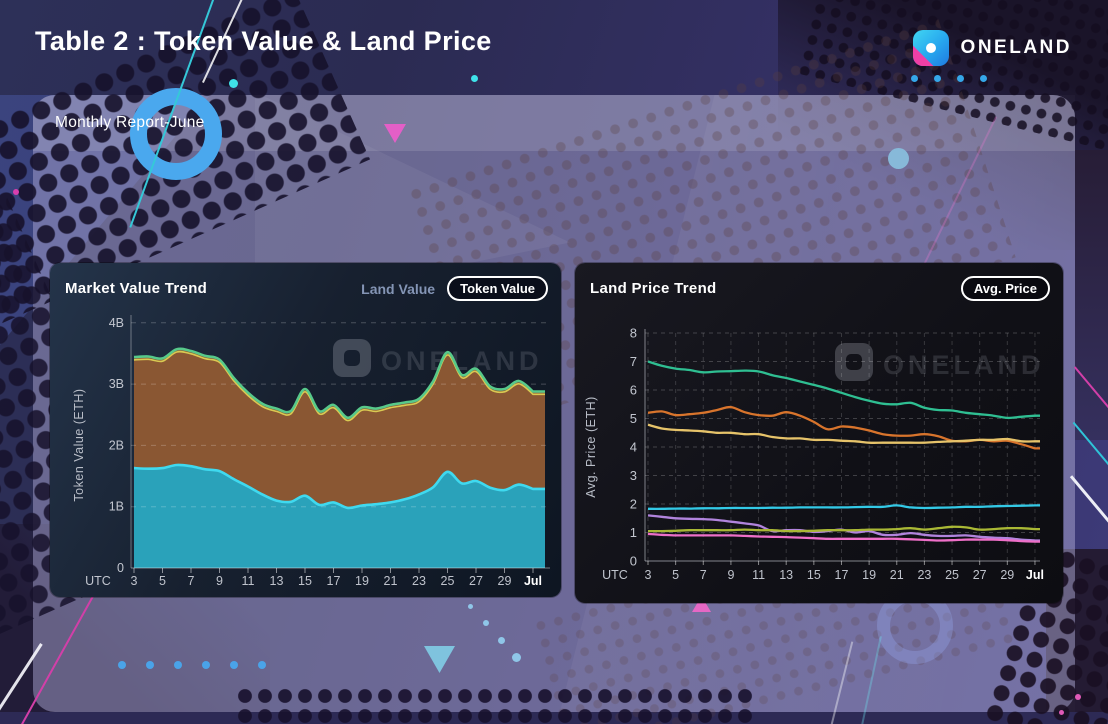  I want to click on land-value-toggle: Land Value, so click(398, 288).